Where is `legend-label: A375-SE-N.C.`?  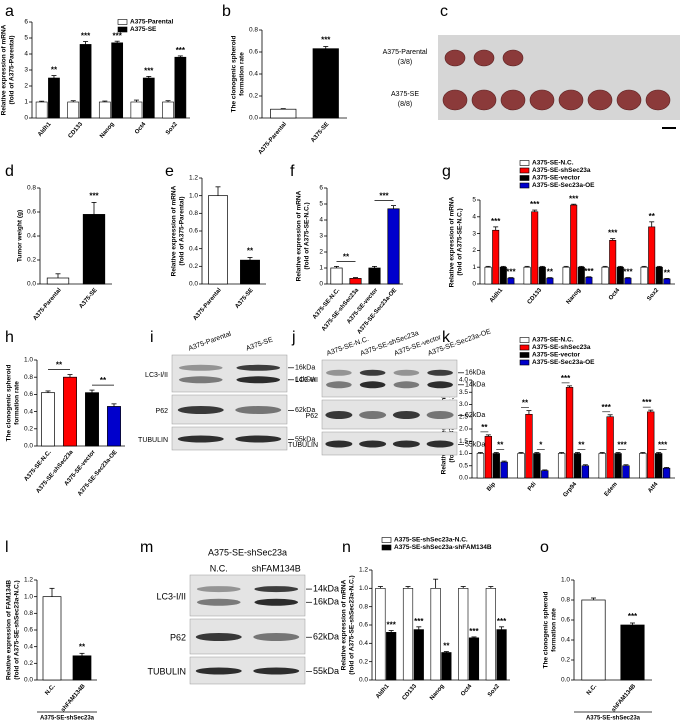
legend-label: A375-SE-N.C. is located at coordinates (553, 163).